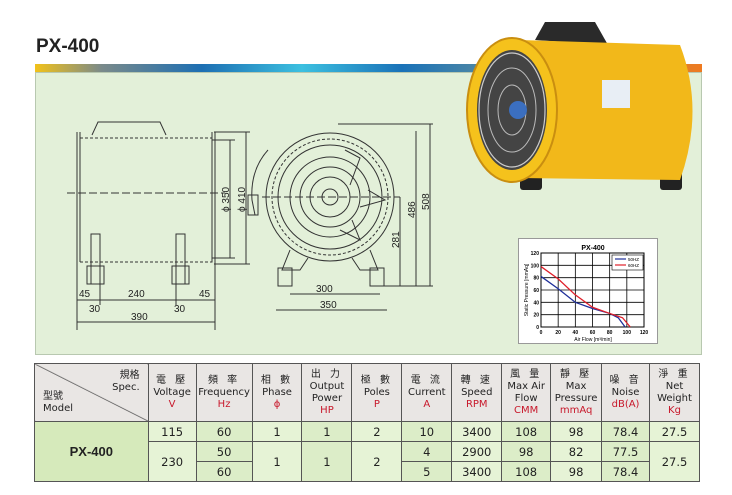 This screenshot has width=732, height=495. I want to click on header-voltage: 電 壓 Voltage V, so click(172, 392).